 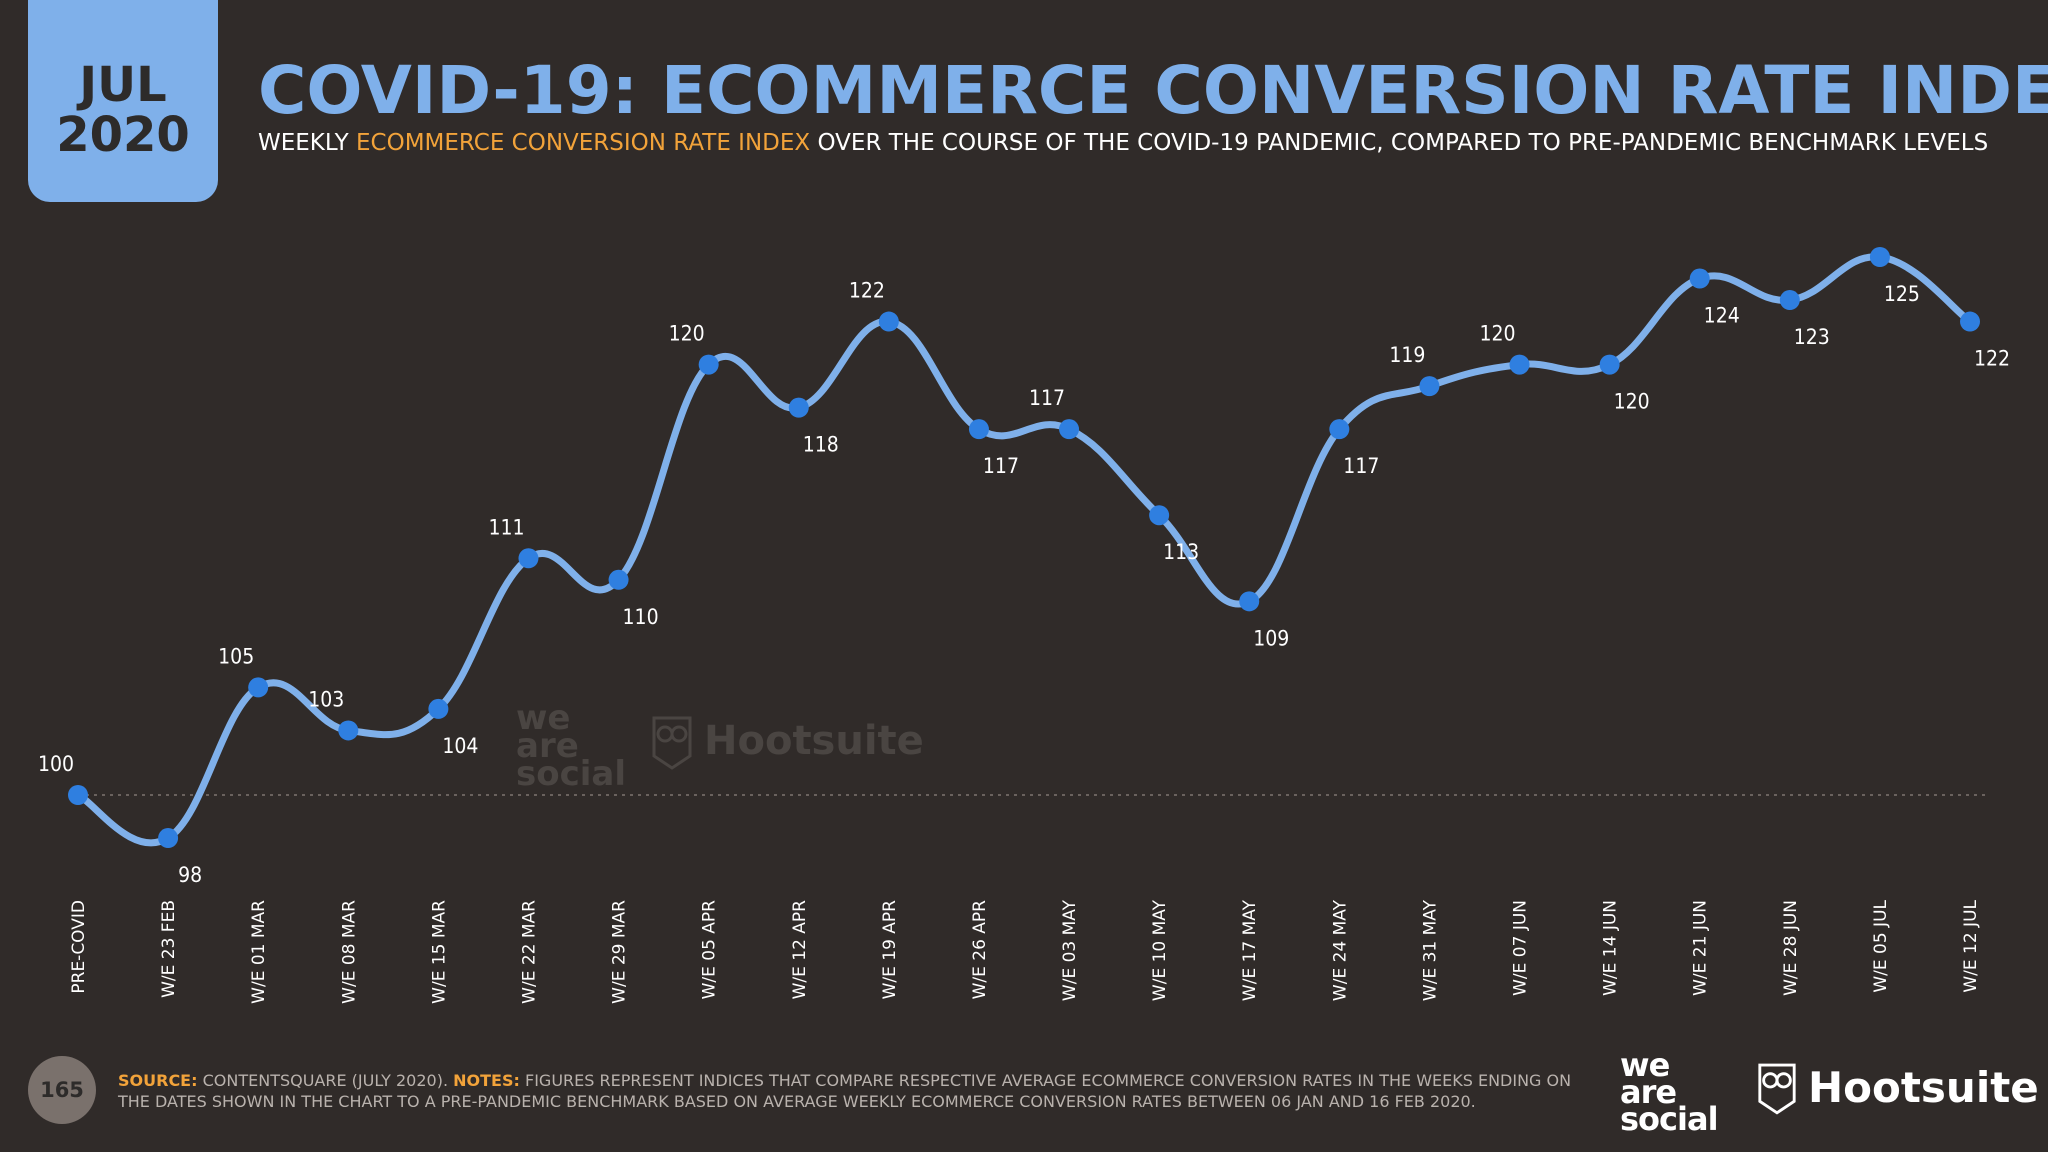 I want to click on logo-was-we: we, so click(x=1645, y=1065).